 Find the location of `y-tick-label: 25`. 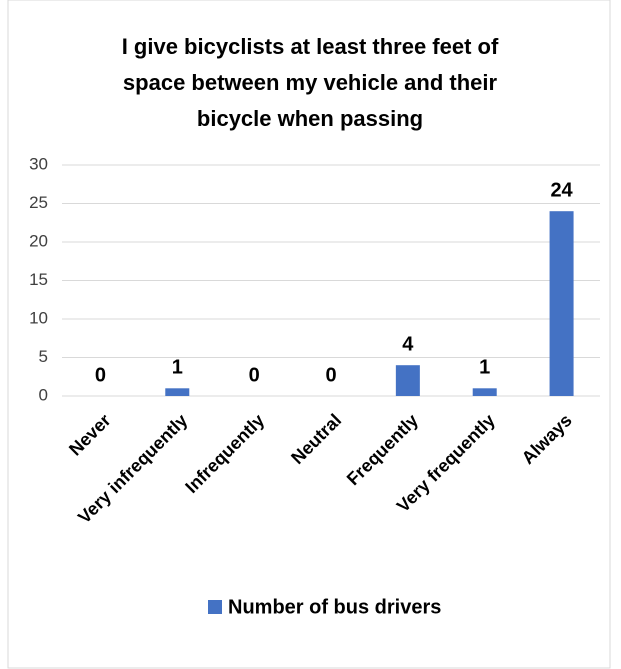

y-tick-label: 25 is located at coordinates (38, 202).